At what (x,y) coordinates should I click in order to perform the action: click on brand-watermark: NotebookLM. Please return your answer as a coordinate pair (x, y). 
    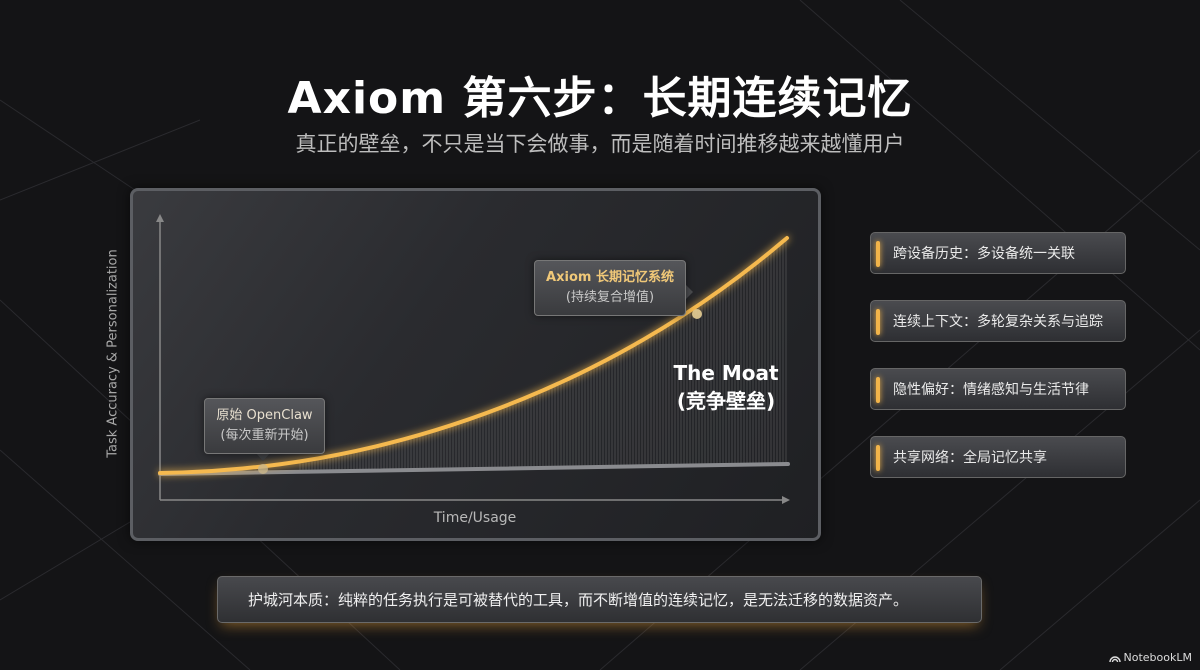
    Looking at the image, I should click on (1150, 657).